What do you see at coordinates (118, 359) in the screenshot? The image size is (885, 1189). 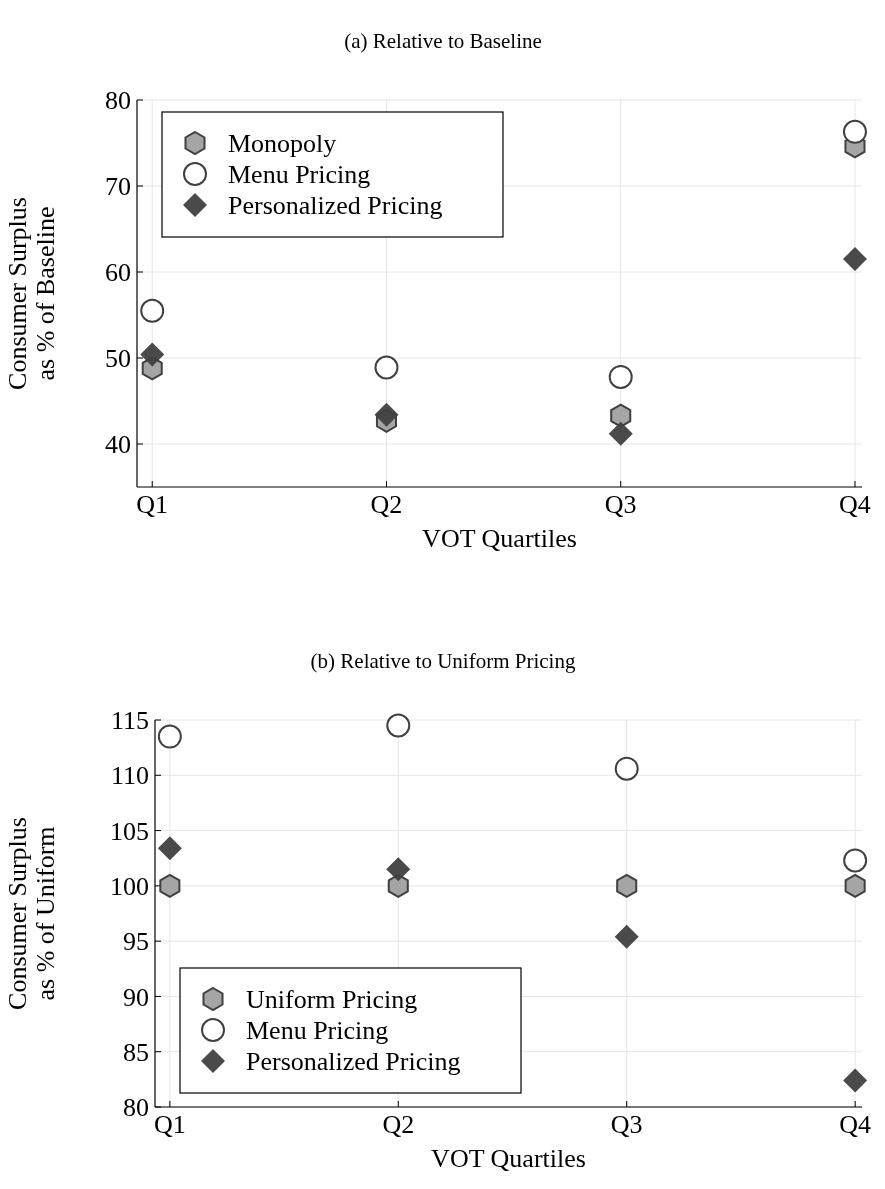 I see `y-tick-label: 50` at bounding box center [118, 359].